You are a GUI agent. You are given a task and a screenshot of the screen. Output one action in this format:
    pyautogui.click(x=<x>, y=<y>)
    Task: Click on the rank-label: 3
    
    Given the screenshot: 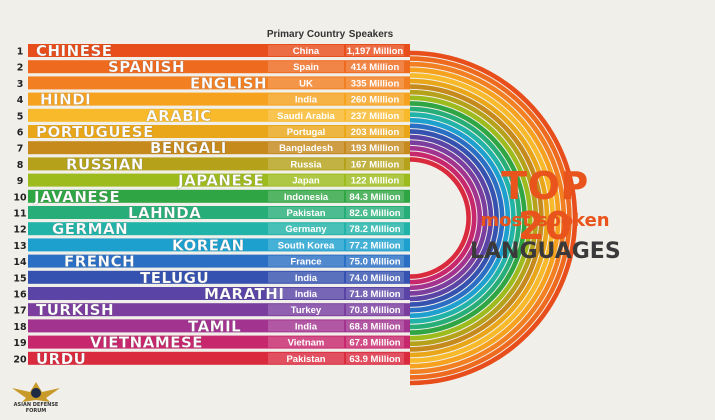 What is the action you would take?
    pyautogui.click(x=20, y=84)
    